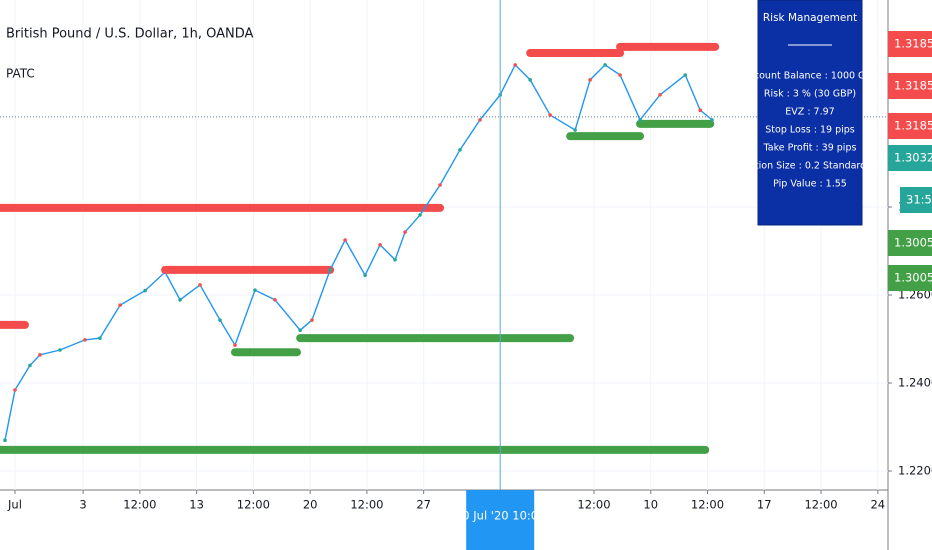 Image resolution: width=932 pixels, height=550 pixels. Describe the element at coordinates (14, 505) in the screenshot. I see `x-tick-label: Jul` at that location.